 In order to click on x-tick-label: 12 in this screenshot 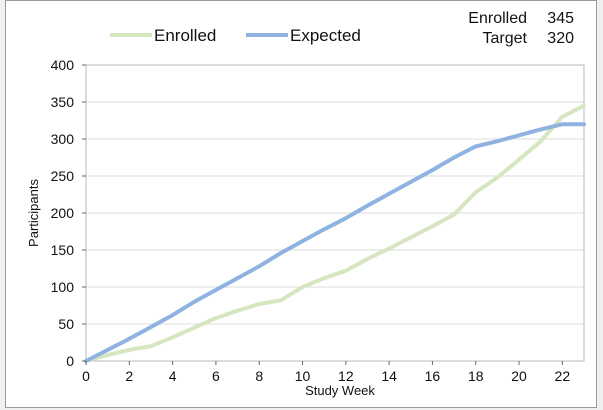, I will do `click(346, 376)`.